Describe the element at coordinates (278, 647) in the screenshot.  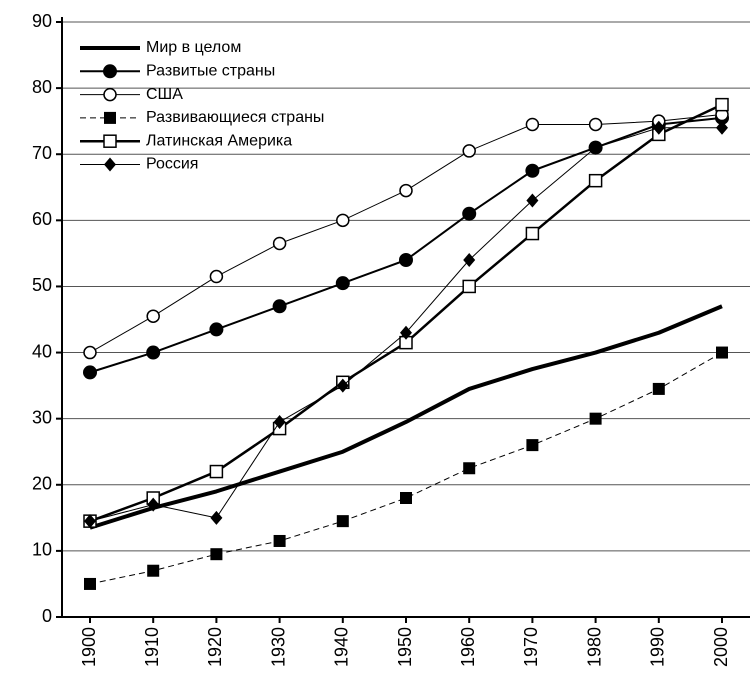
I see `x-tick-label: 1930` at that location.